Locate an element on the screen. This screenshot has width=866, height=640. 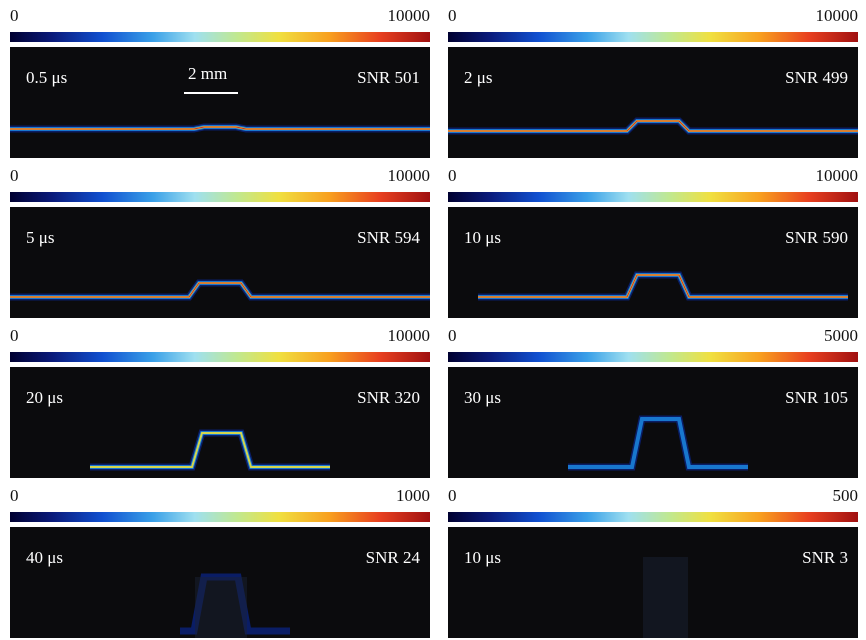
panel: 0 10000 5 μs SNR 594 is located at coordinates (220, 240).